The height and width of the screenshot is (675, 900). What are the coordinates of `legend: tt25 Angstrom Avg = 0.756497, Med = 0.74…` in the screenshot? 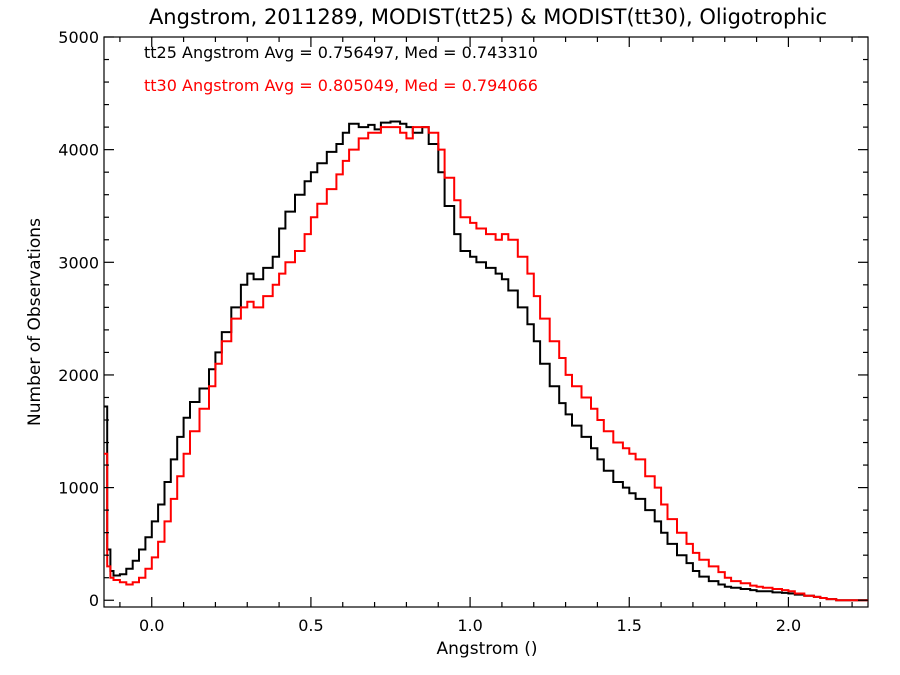 It's located at (341, 69).